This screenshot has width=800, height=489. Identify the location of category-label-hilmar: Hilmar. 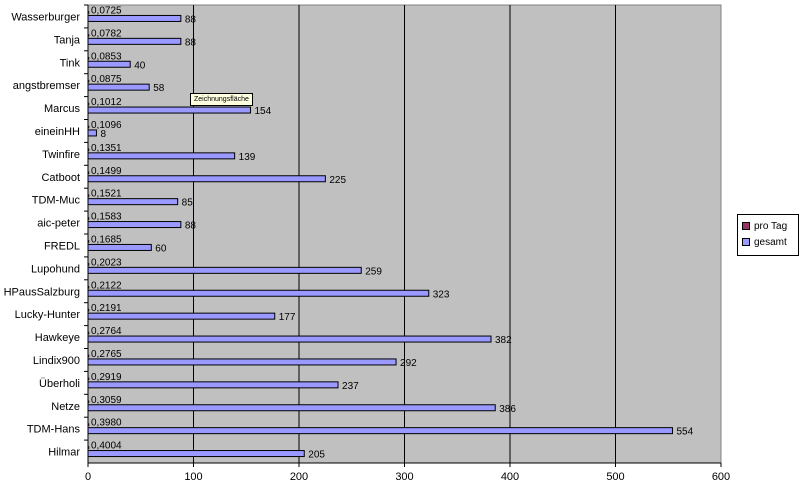
(64, 453).